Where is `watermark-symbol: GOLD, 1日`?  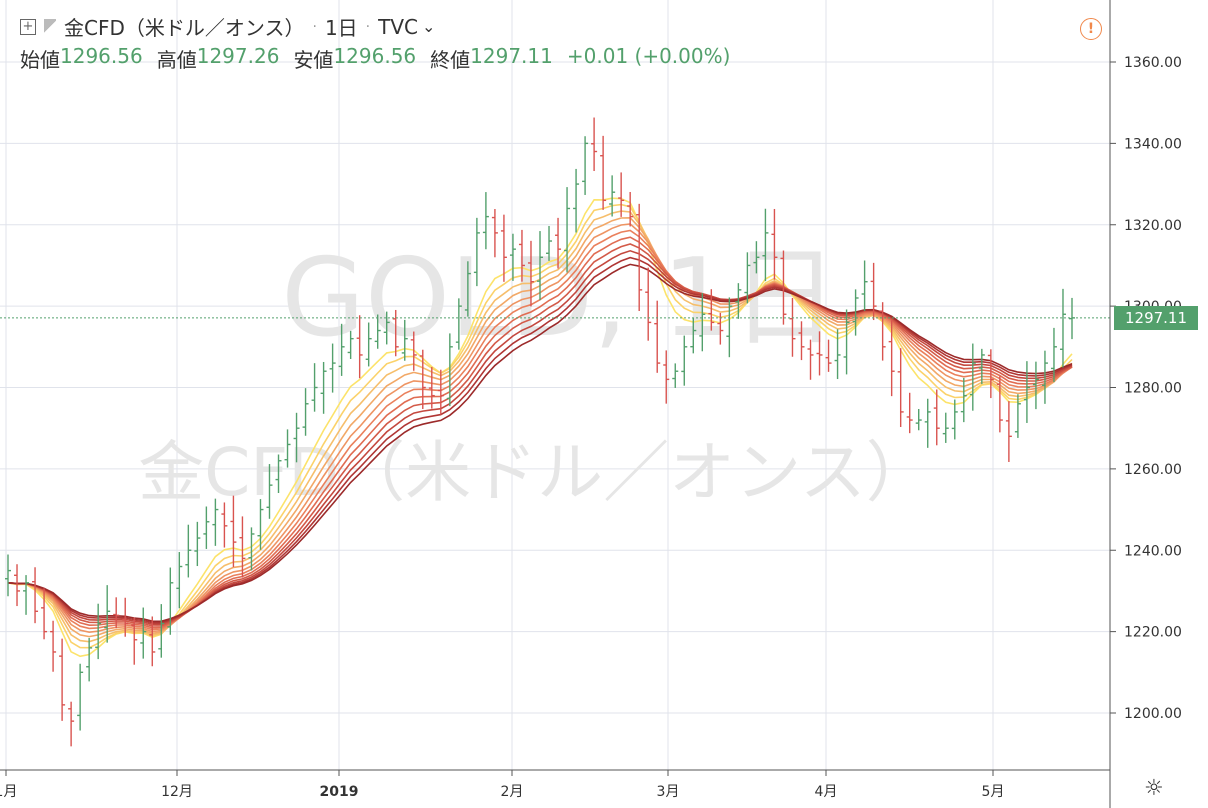 watermark-symbol: GOLD, 1日 is located at coordinates (559, 298).